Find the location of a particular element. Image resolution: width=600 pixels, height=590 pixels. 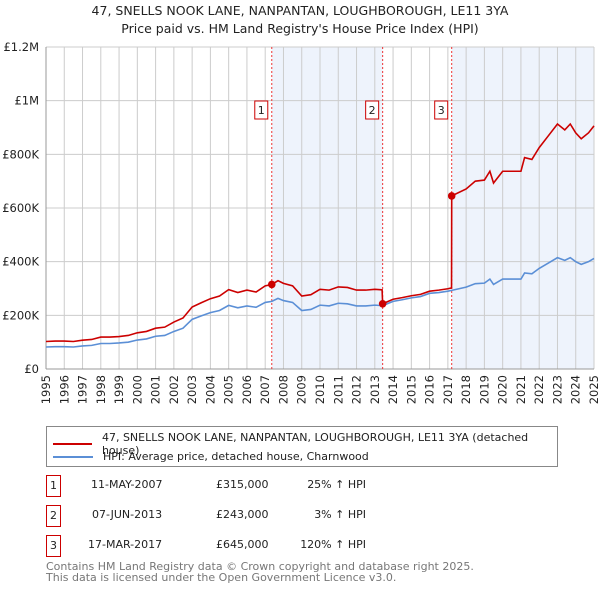

x-tick-label: 2017 is located at coordinates (448, 389).